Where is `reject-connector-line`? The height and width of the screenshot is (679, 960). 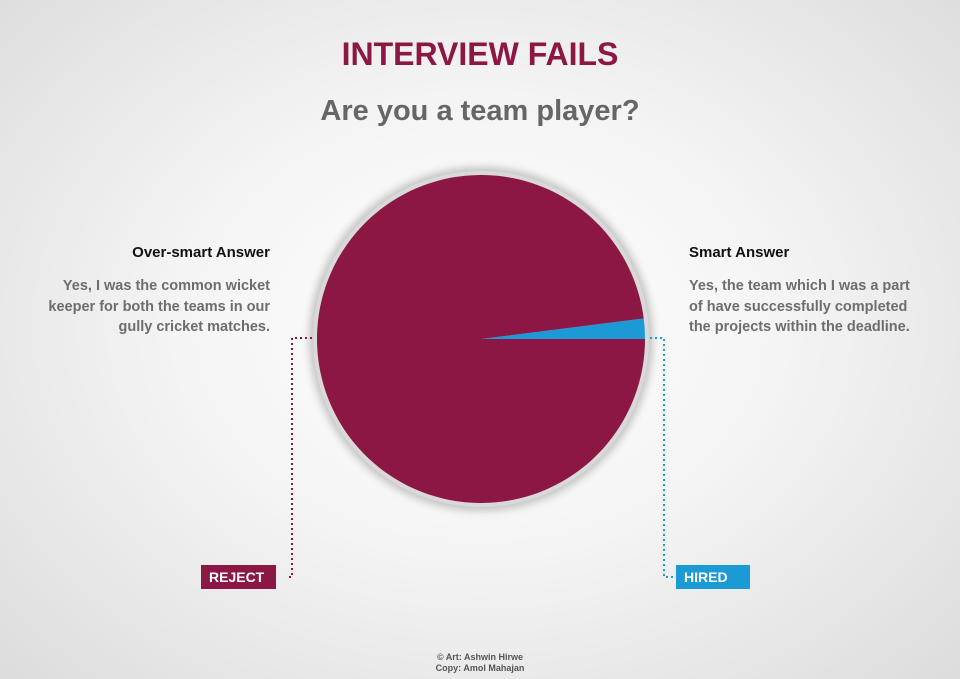 reject-connector-line is located at coordinates (299, 457).